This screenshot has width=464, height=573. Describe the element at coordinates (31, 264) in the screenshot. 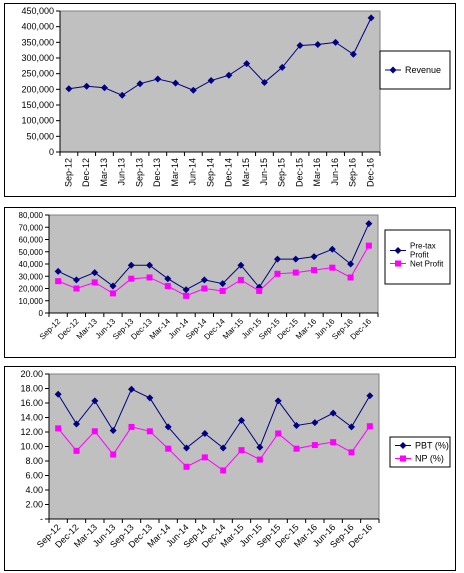

I see `y-tick-label: 40,000` at that location.